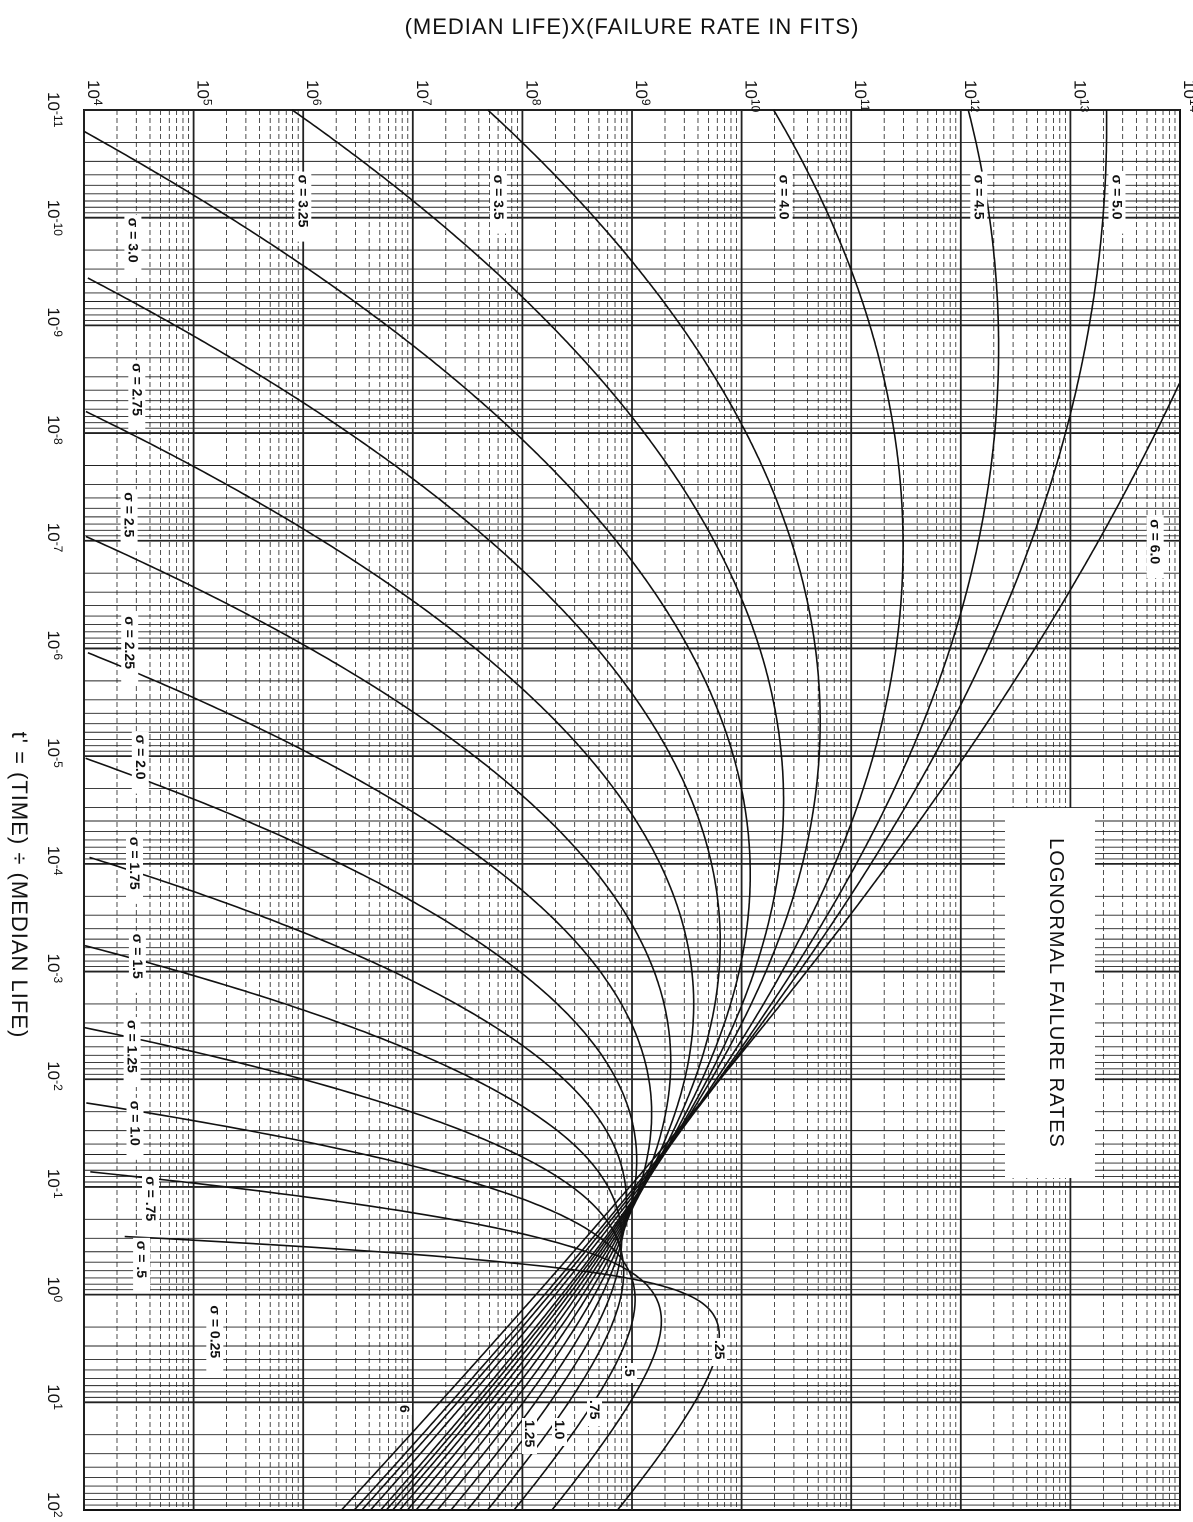  Describe the element at coordinates (427, 102) in the screenshot. I see `top-tick-exponent: 7` at that location.